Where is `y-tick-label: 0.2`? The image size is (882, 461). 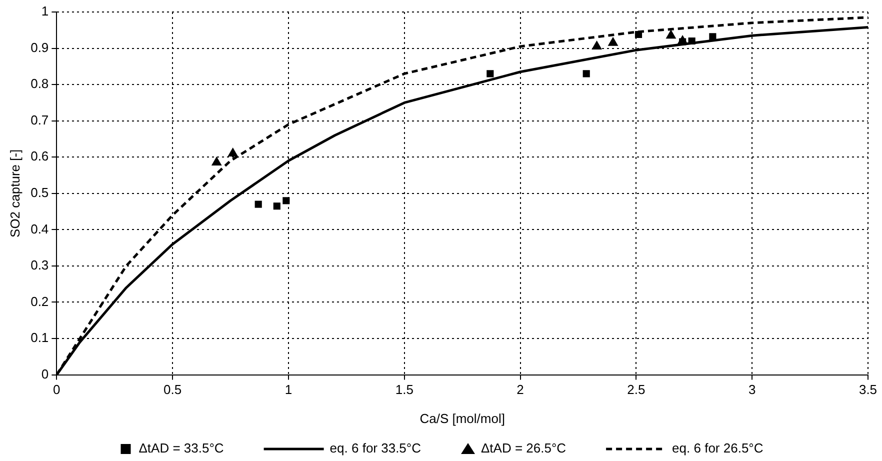
y-tick-label: 0.2 is located at coordinates (39, 301).